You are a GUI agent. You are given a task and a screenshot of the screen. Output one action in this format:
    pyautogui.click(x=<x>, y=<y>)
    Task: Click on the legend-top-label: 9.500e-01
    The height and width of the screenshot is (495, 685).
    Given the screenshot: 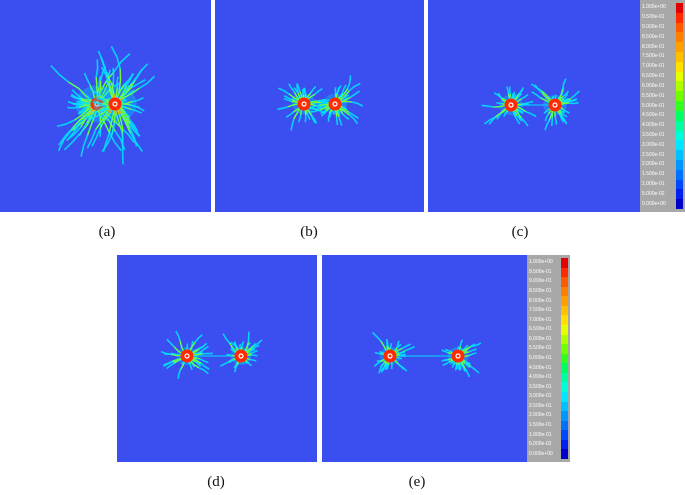 What is the action you would take?
    pyautogui.click(x=653, y=17)
    